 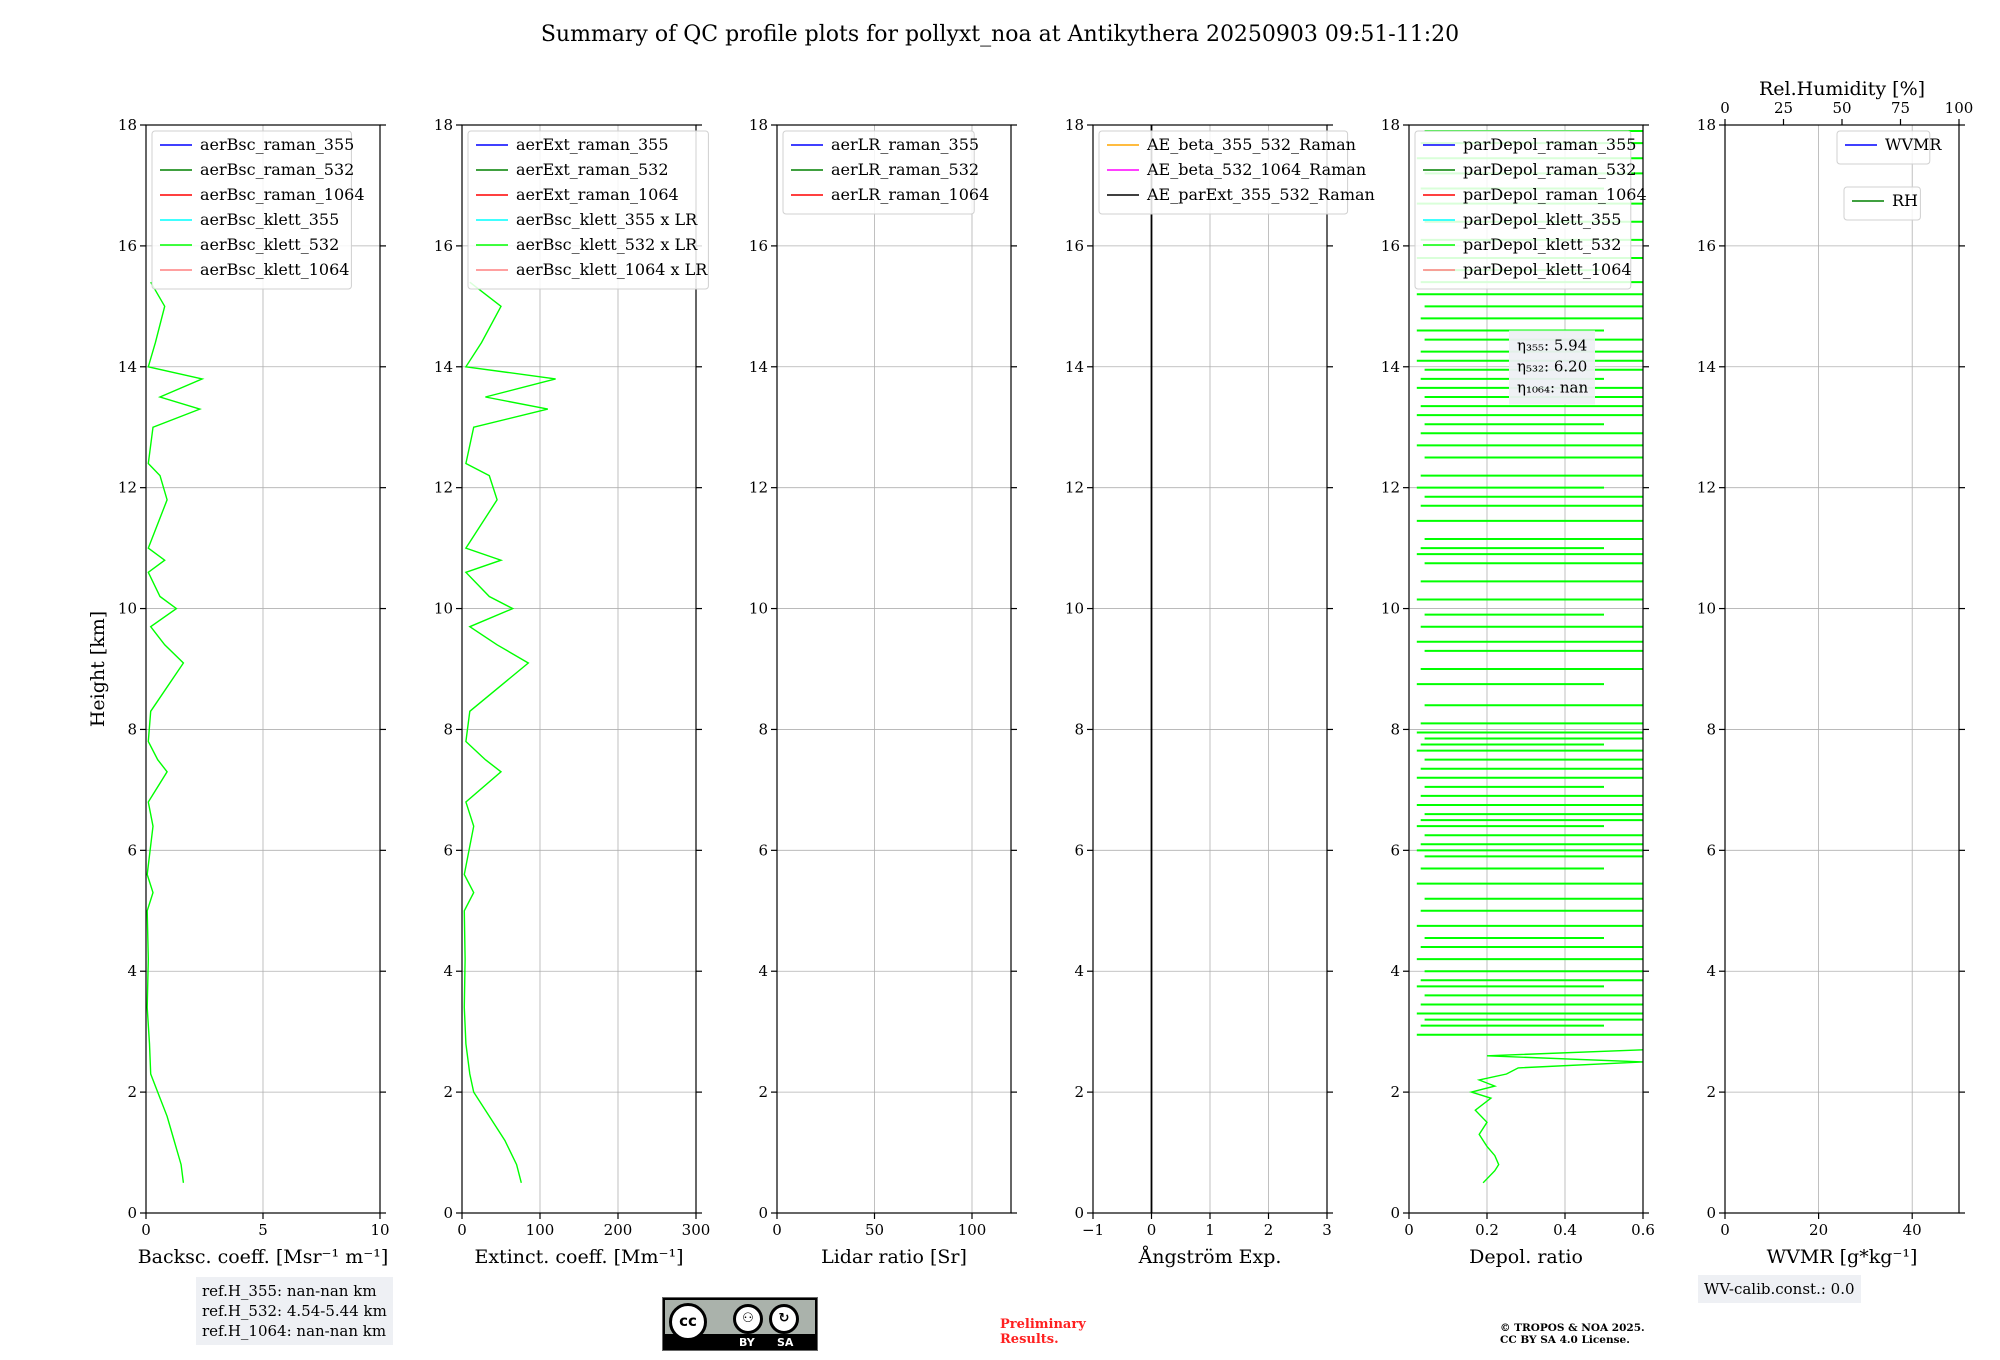 I want to click on x-tick-label: 3, so click(x=1327, y=1230).